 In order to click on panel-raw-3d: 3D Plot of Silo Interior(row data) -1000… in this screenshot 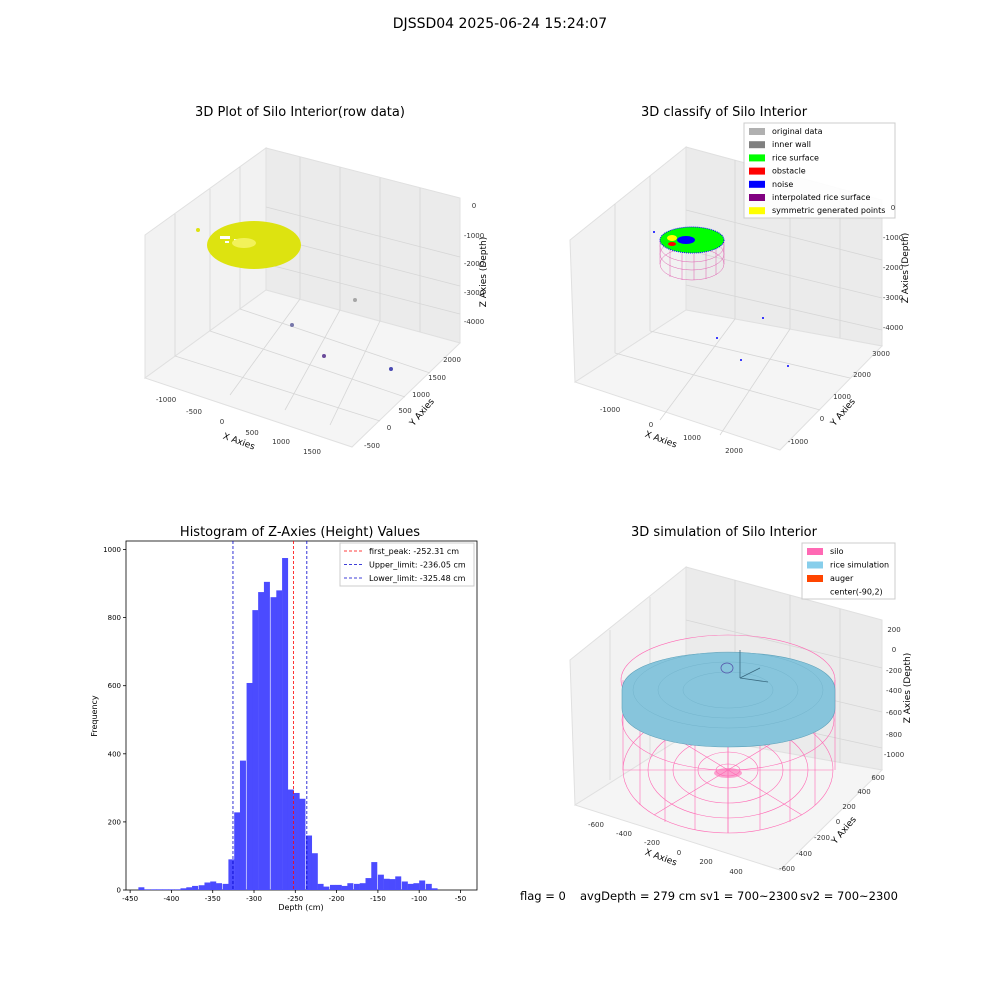, I will do `click(316, 280)`.